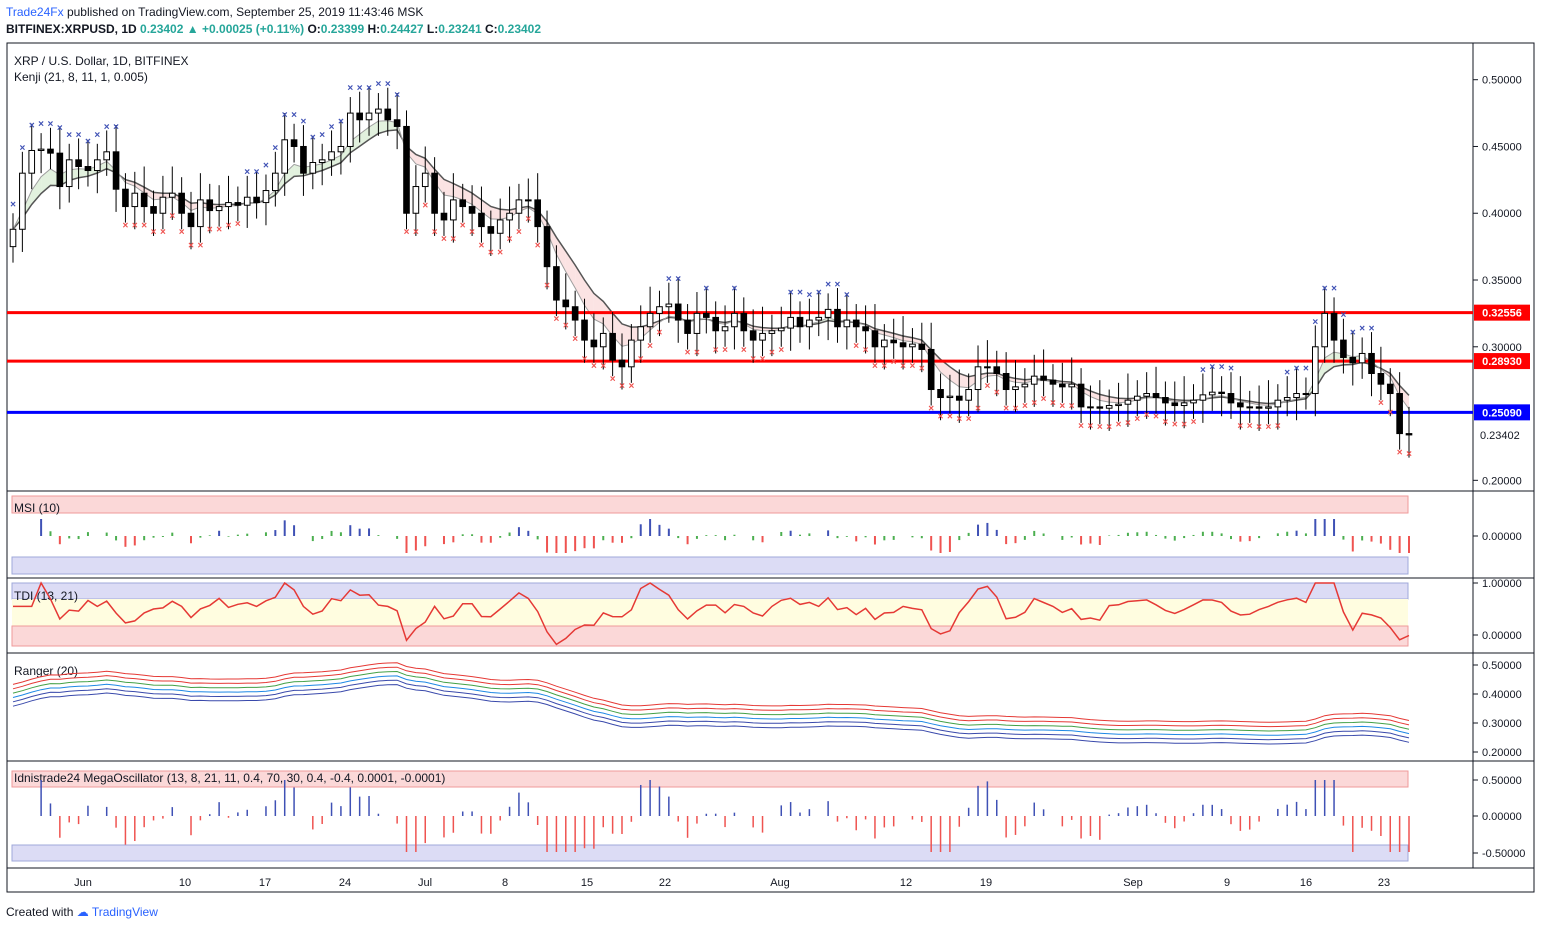 This screenshot has height=930, width=1541. What do you see at coordinates (1502, 695) in the screenshot?
I see `y-tick-label: 0.40000` at bounding box center [1502, 695].